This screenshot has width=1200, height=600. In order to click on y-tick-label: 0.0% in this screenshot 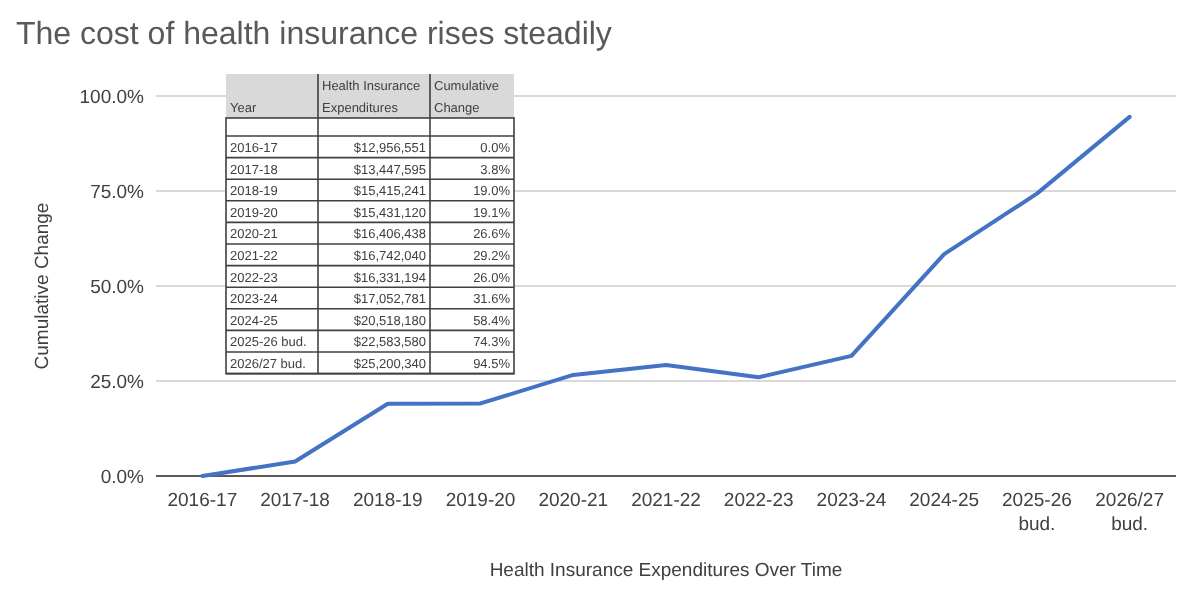, I will do `click(123, 477)`.